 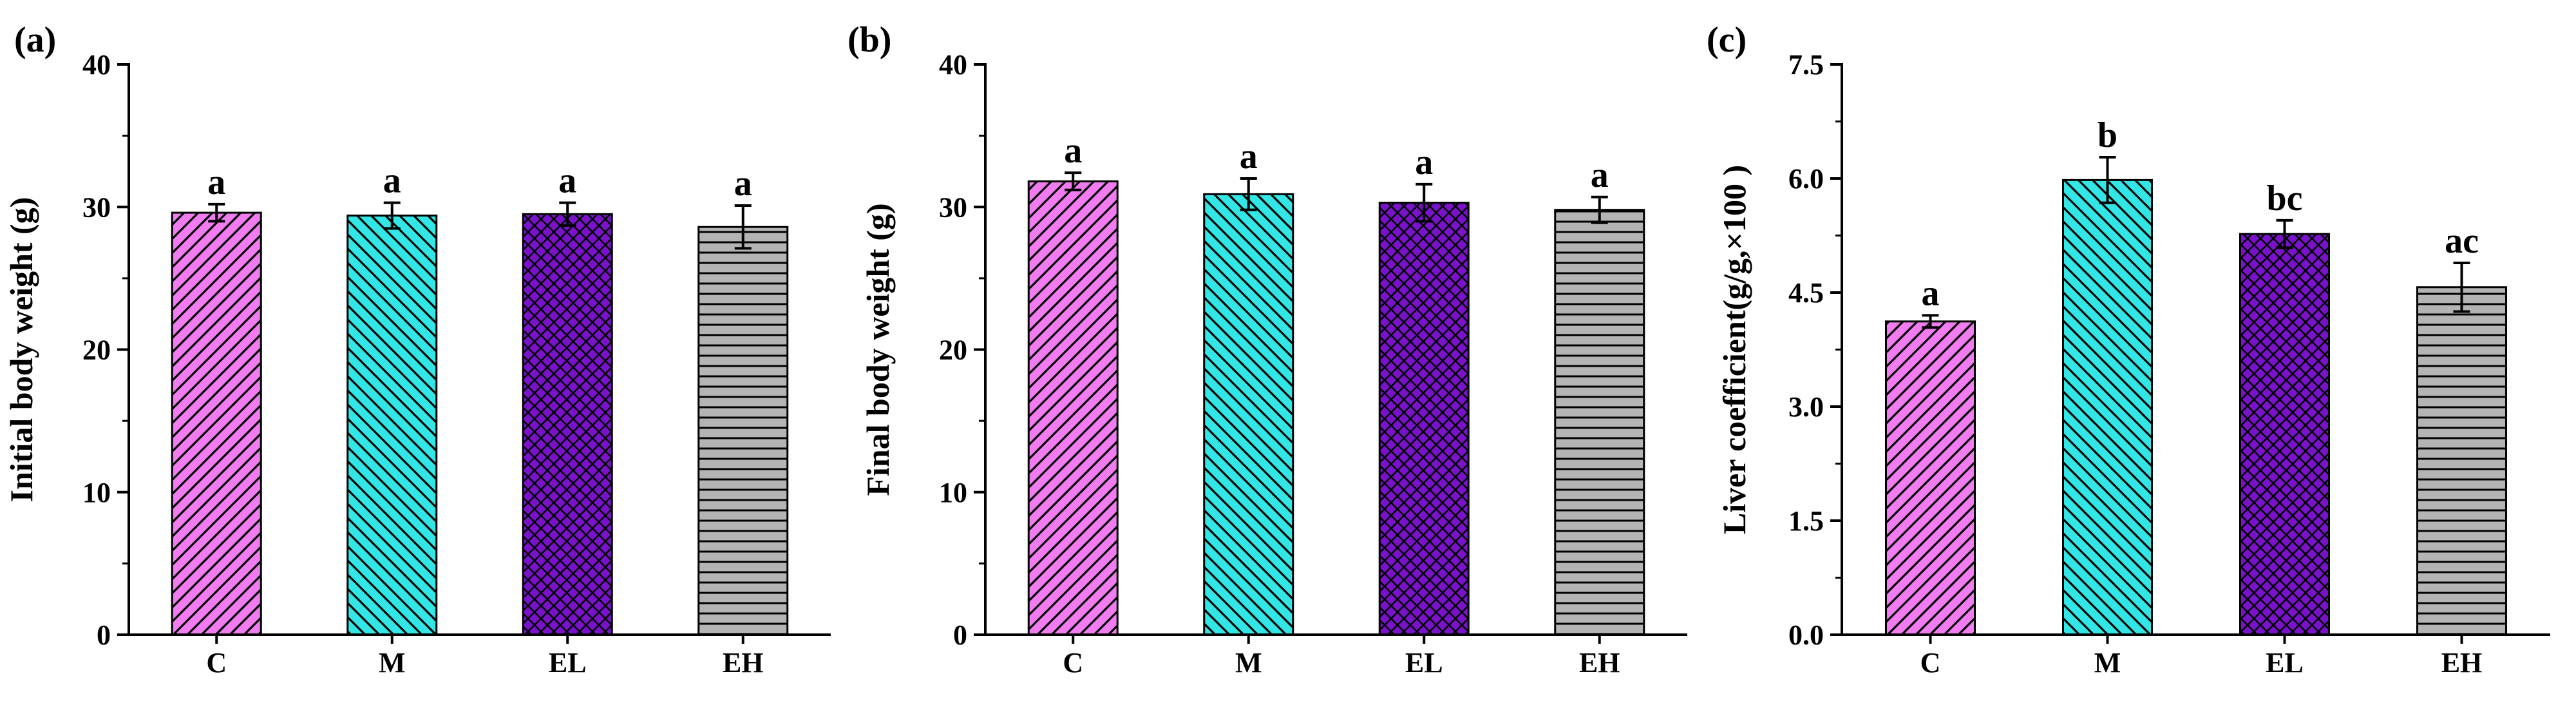 What do you see at coordinates (2462, 241) in the screenshot?
I see `significance-label-EH: ac` at bounding box center [2462, 241].